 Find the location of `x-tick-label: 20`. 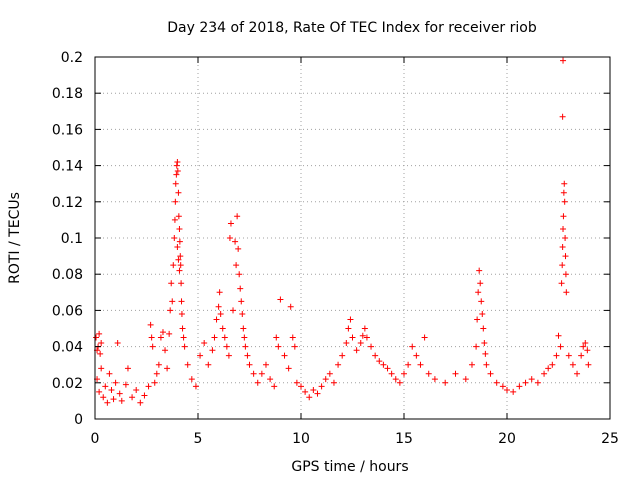

x-tick-label: 20 is located at coordinates (507, 439).